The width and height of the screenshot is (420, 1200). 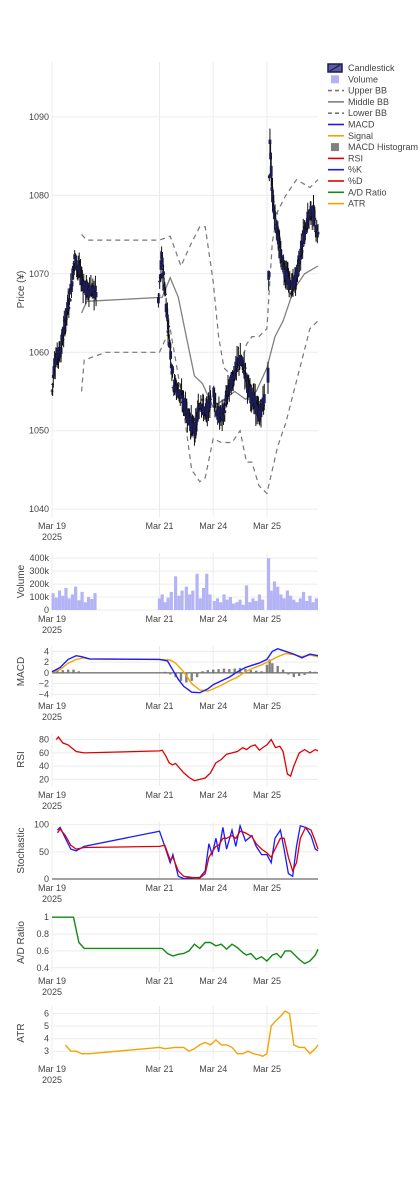 What do you see at coordinates (44, 740) in the screenshot?
I see `y-tick-label: 80` at bounding box center [44, 740].